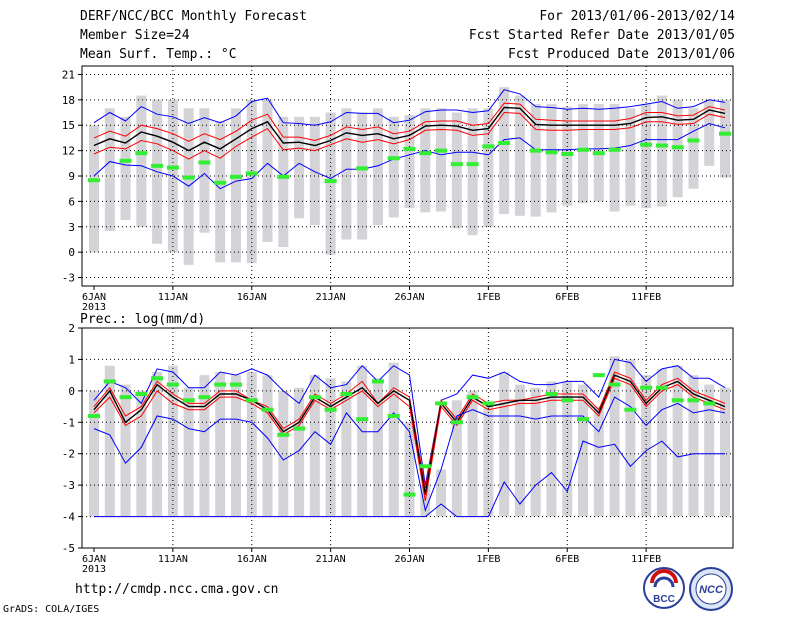  I want to click on svg-text: NCC, so click(711, 590).